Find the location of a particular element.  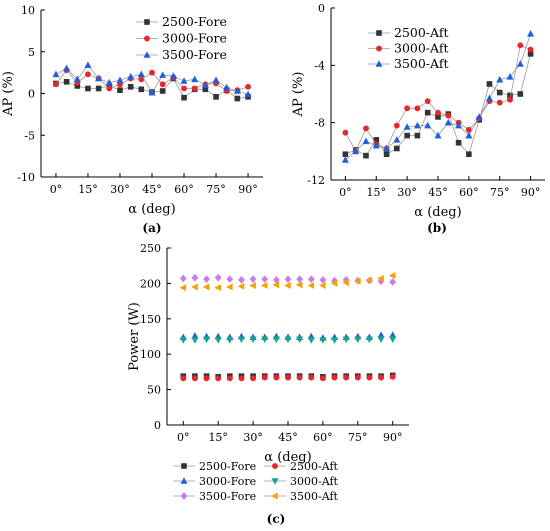

series-line is located at coordinates (152, 88).